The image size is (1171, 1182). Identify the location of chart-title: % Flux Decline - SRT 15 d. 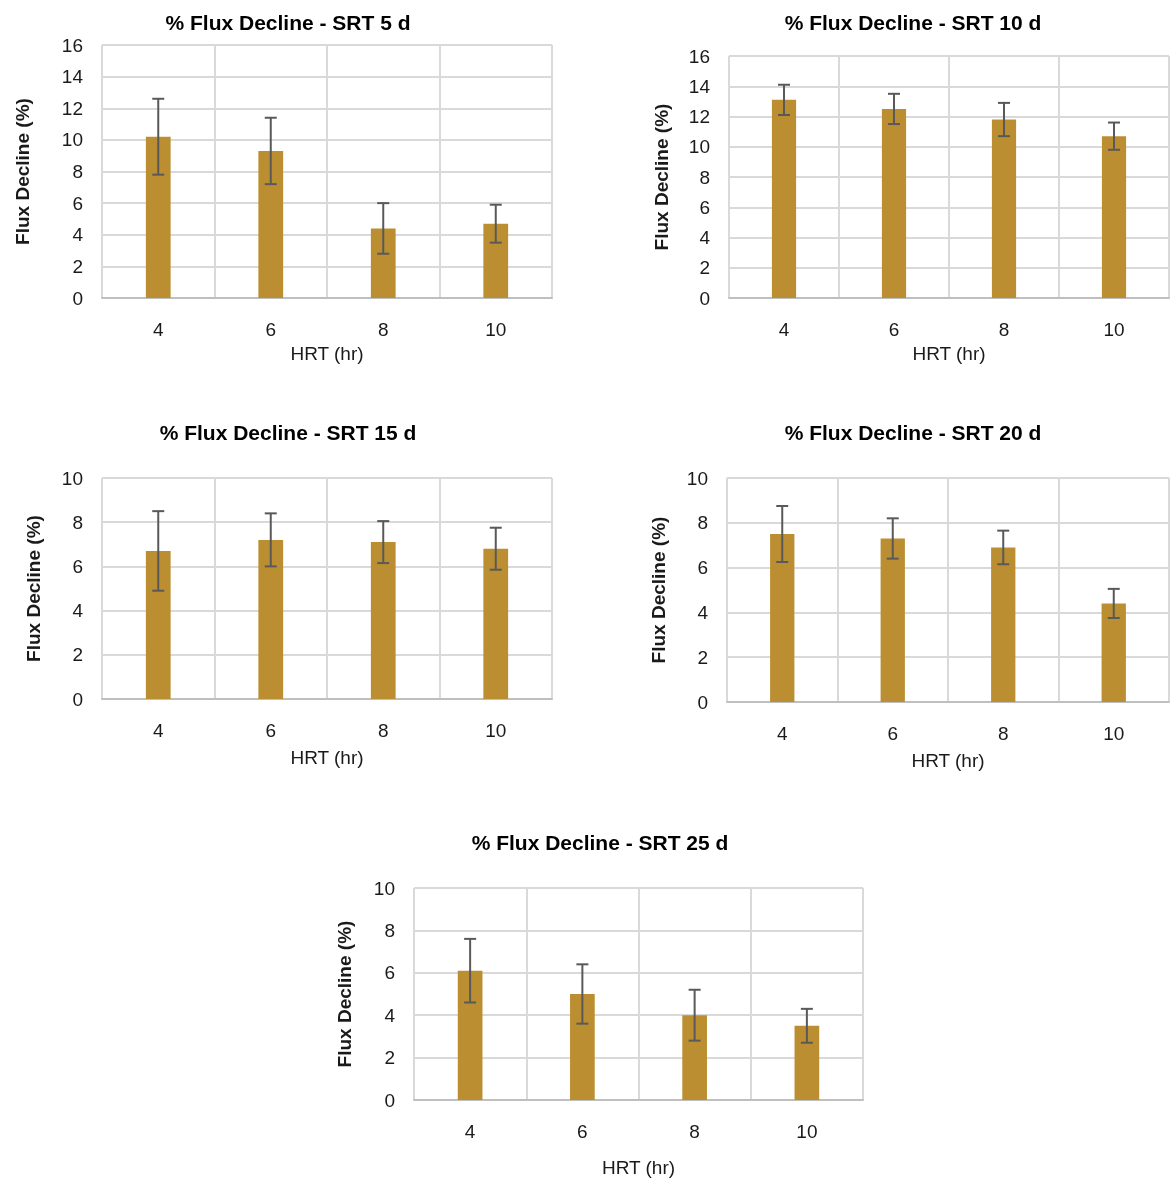
(288, 432).